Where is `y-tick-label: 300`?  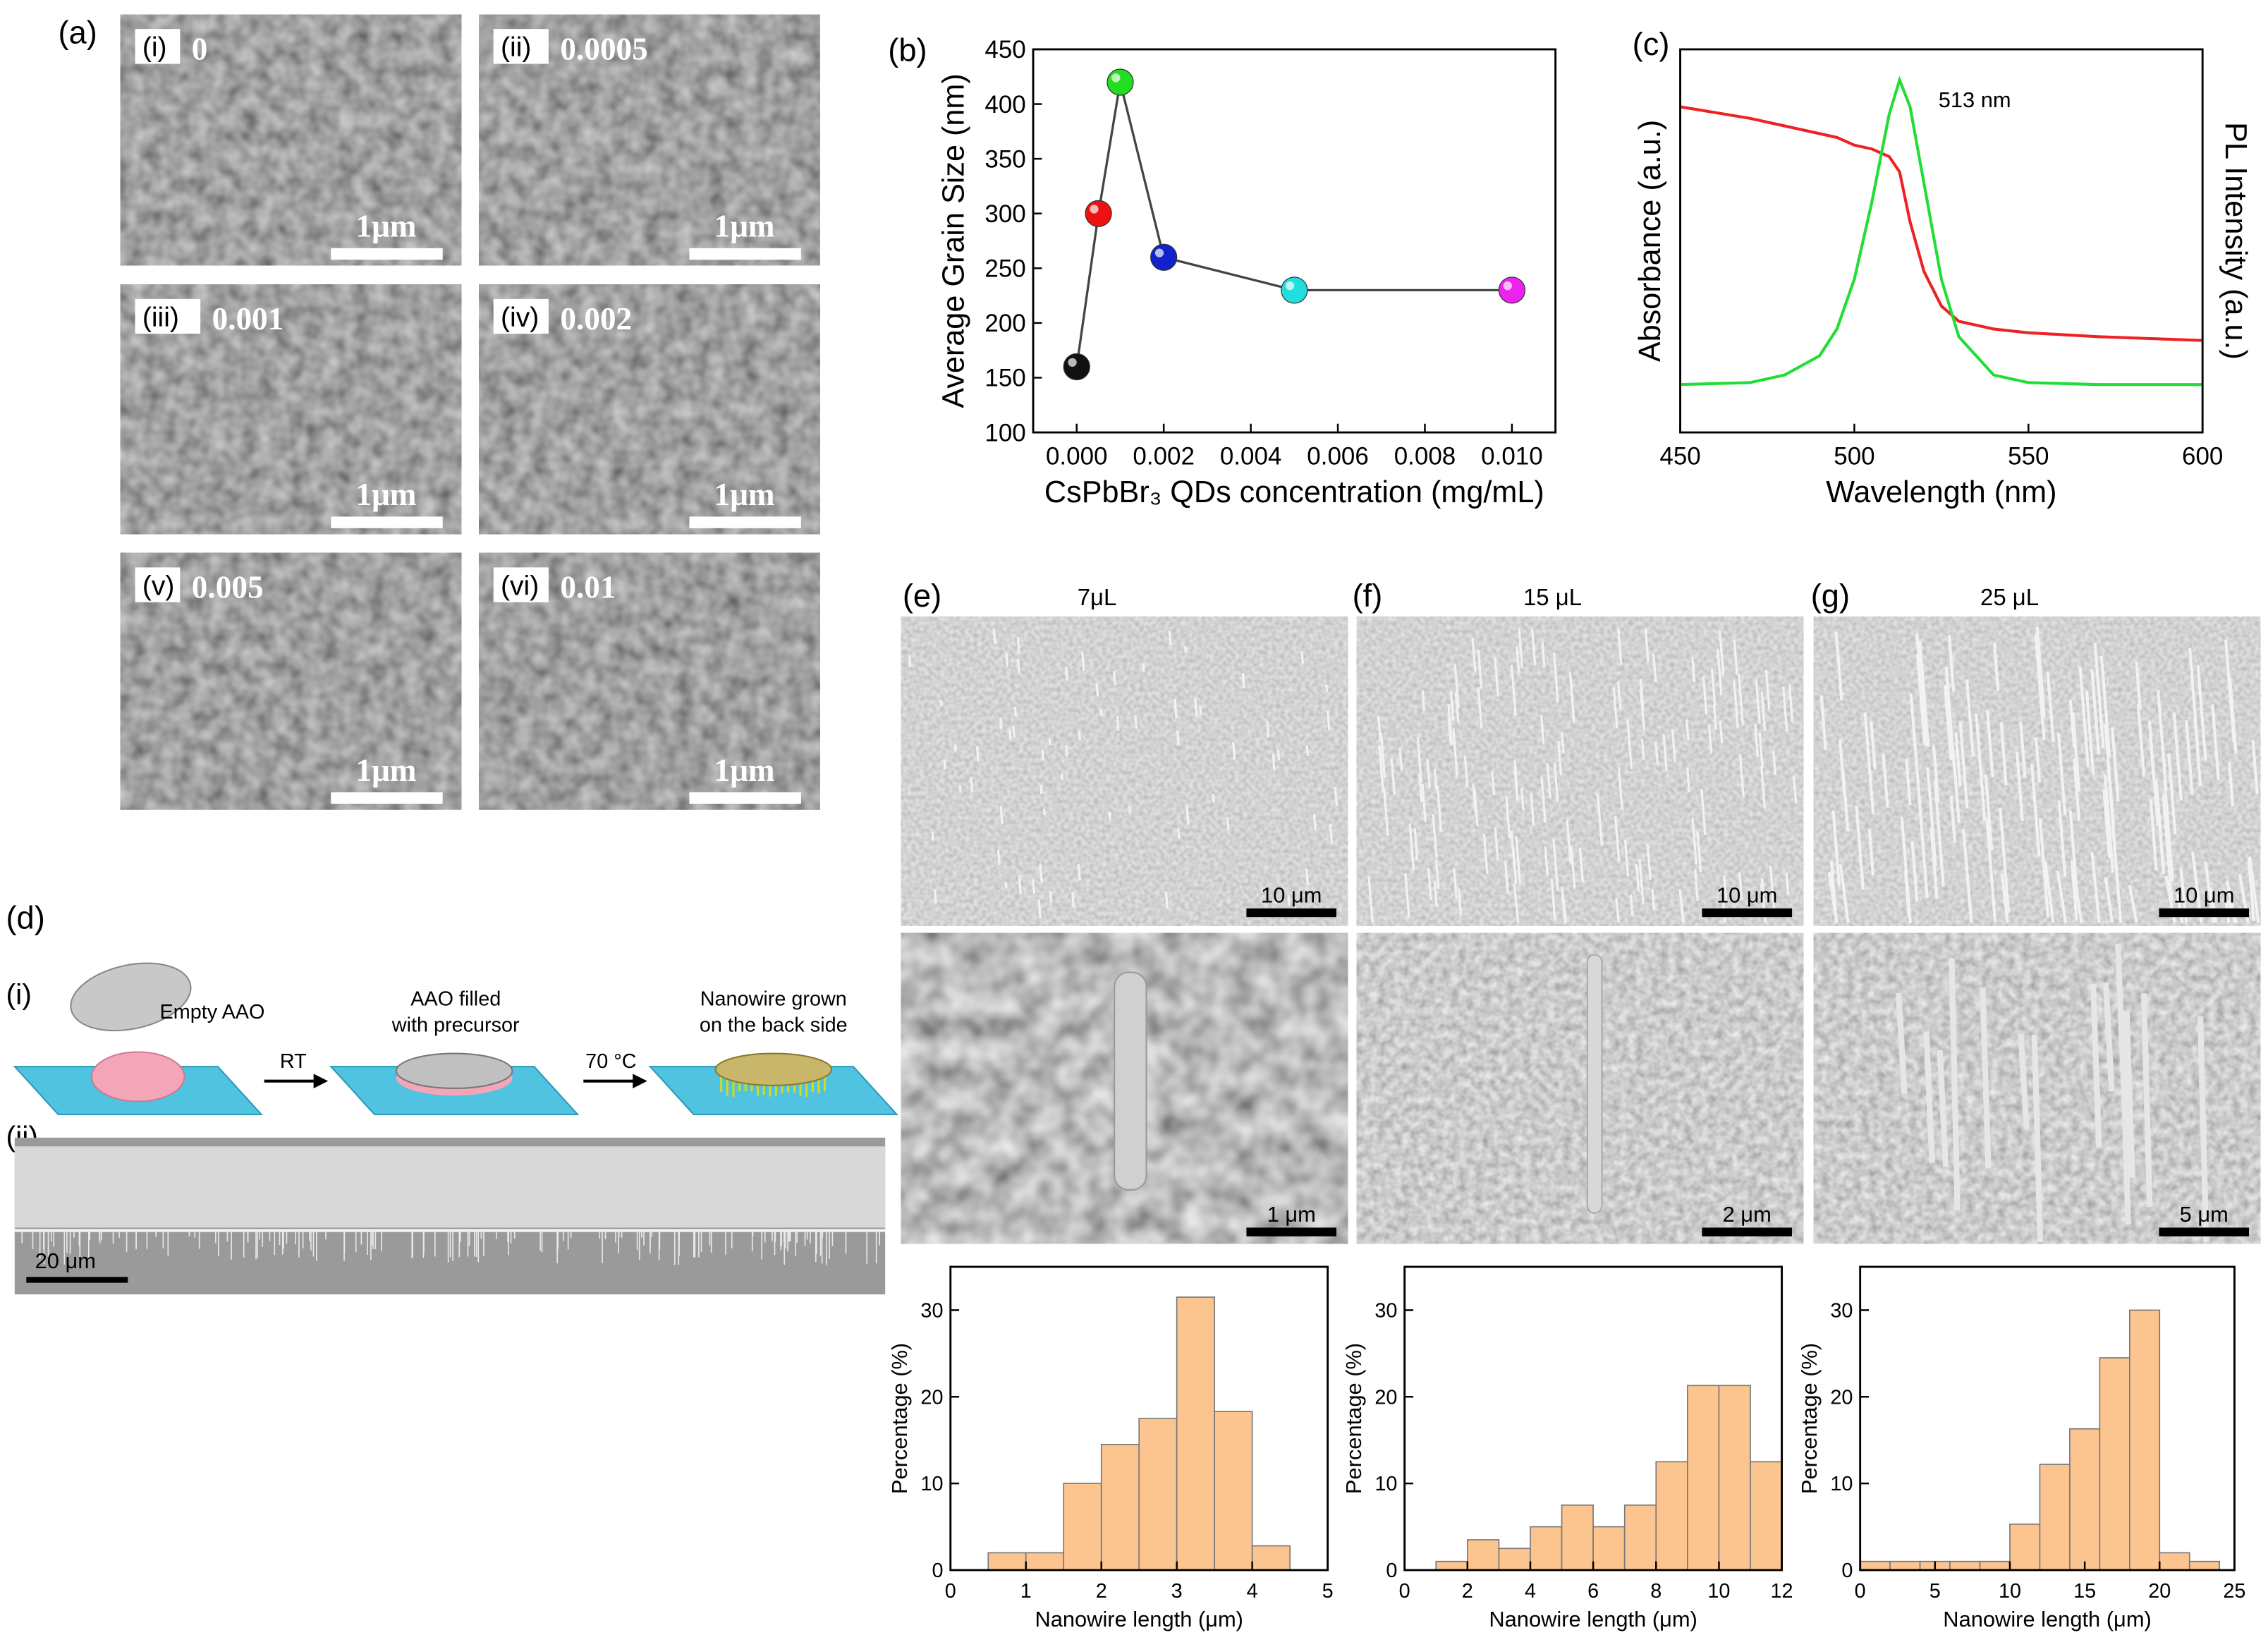 y-tick-label: 300 is located at coordinates (1004, 214).